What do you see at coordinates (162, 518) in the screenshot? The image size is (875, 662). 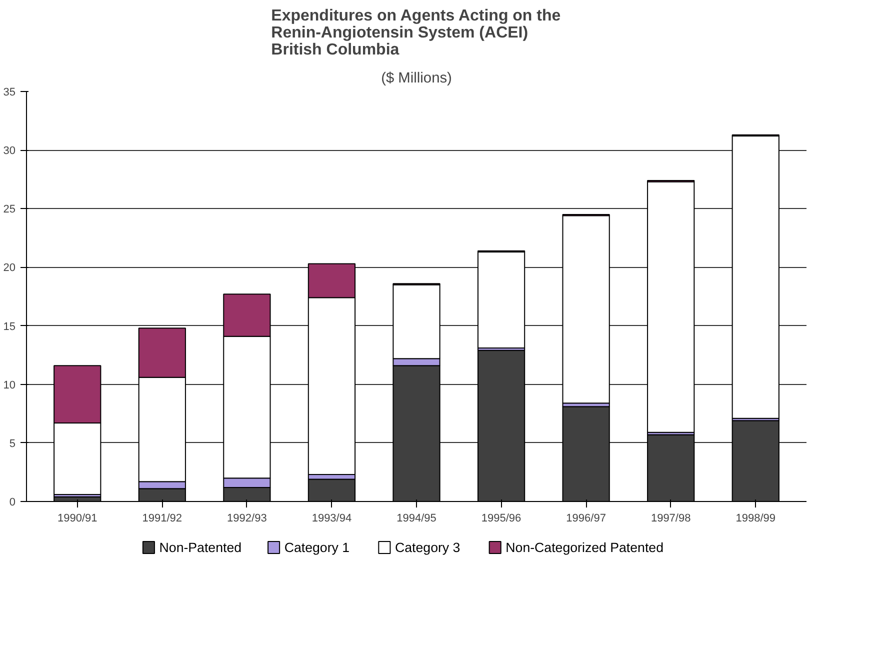 I see `x-tick-label: 1991/92` at bounding box center [162, 518].